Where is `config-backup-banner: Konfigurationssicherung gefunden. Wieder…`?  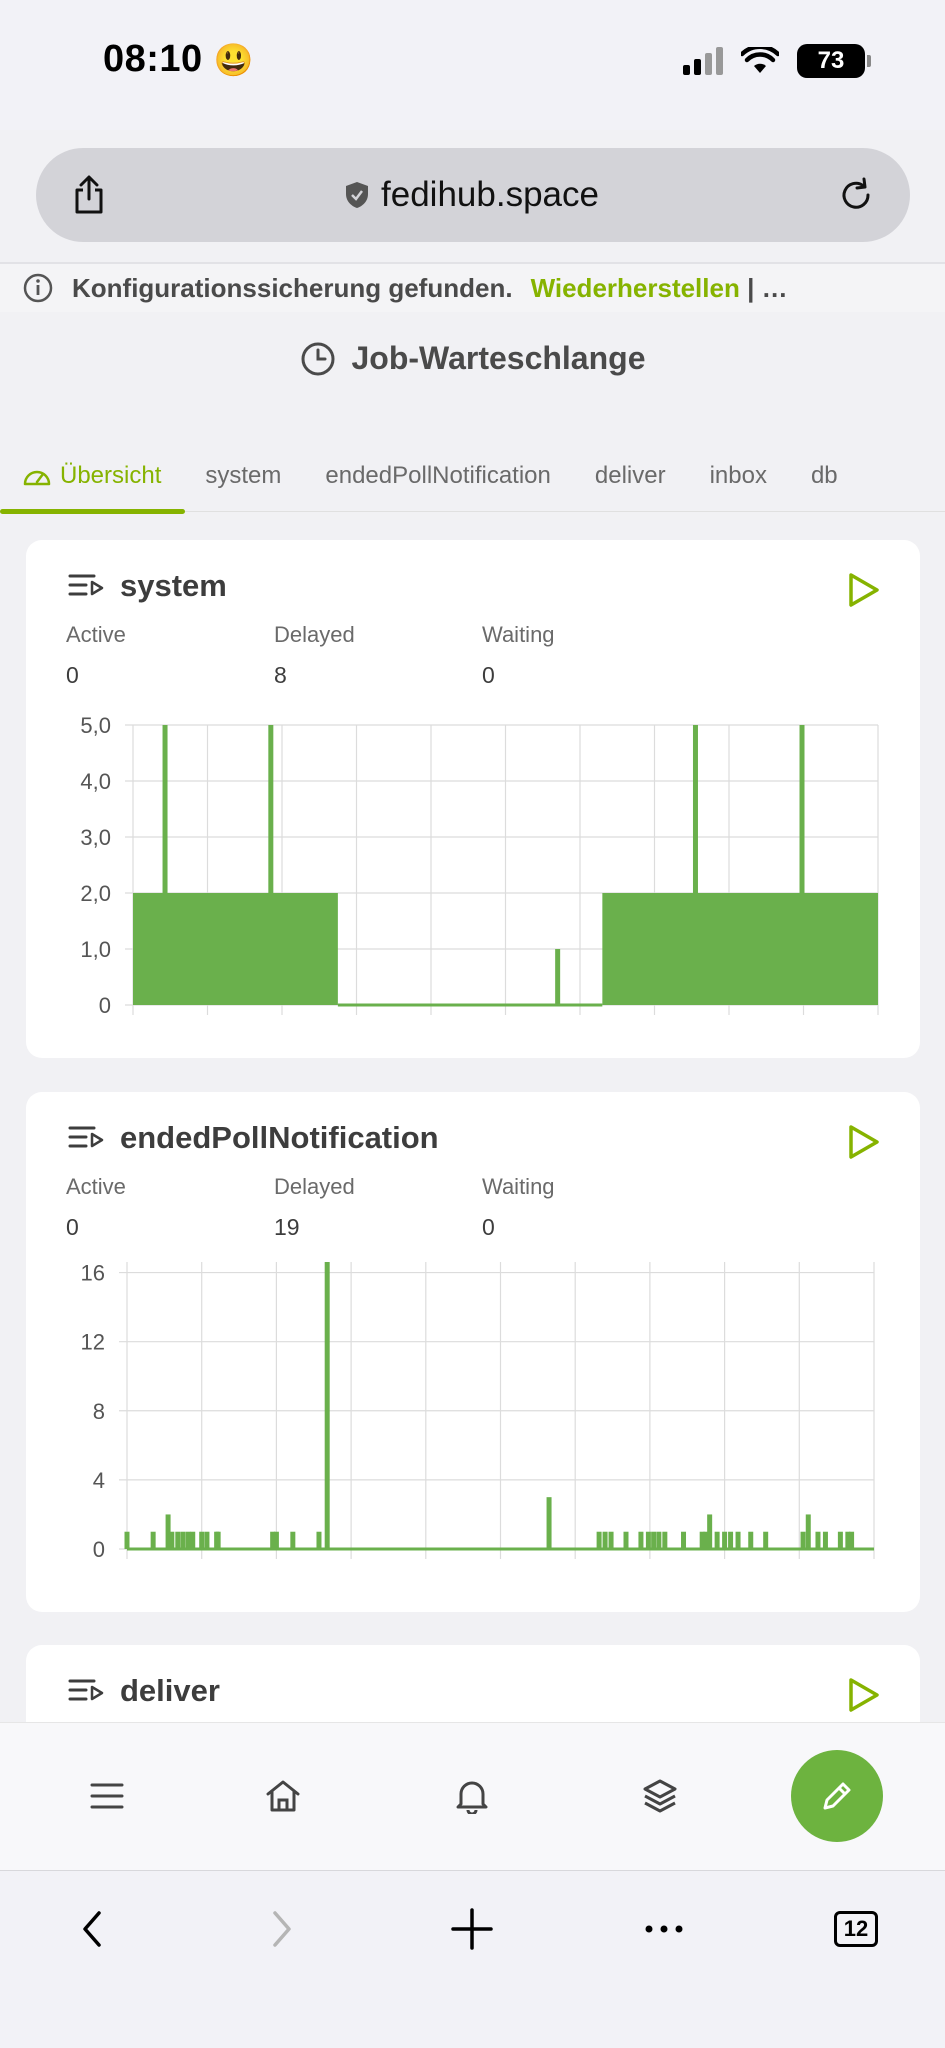 config-backup-banner: Konfigurationssicherung gefunden. Wieder… is located at coordinates (472, 287).